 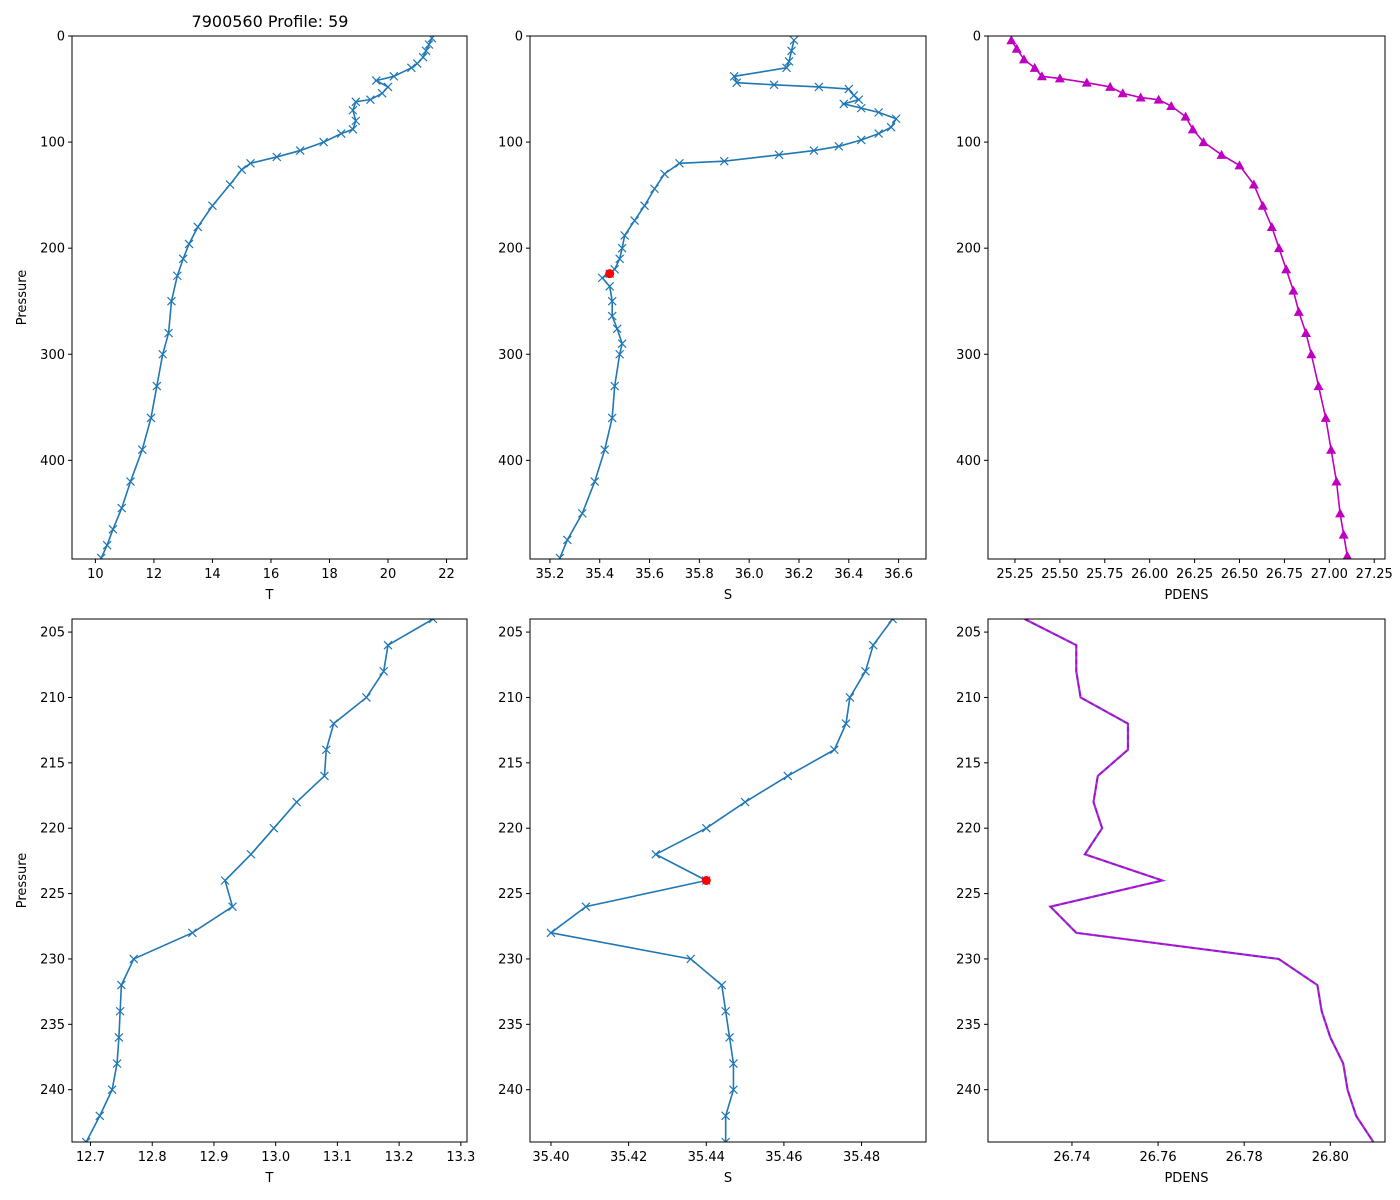 What do you see at coordinates (610, 274) in the screenshot?
I see `highlight-point` at bounding box center [610, 274].